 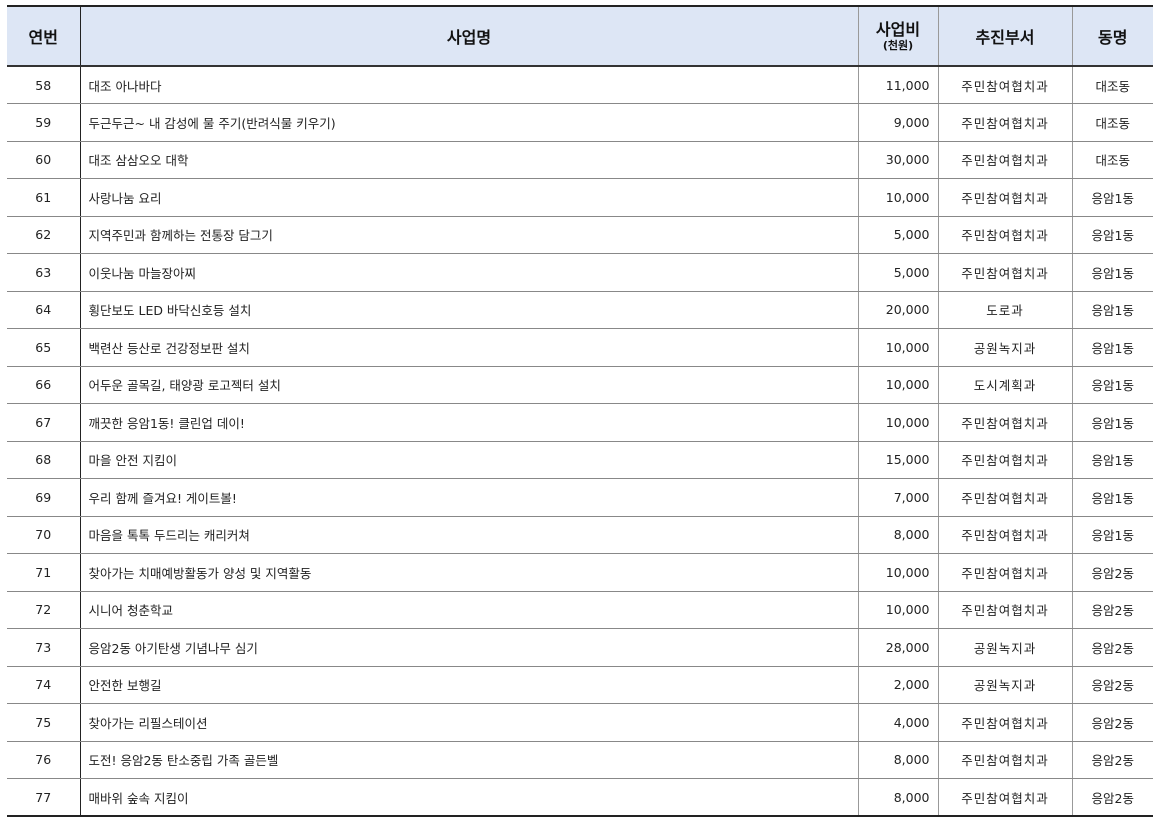 I want to click on table-row: 63 이웃나눔 마늘장아찌 5,000 주민참여협치과 응암1동, so click(x=580, y=272).